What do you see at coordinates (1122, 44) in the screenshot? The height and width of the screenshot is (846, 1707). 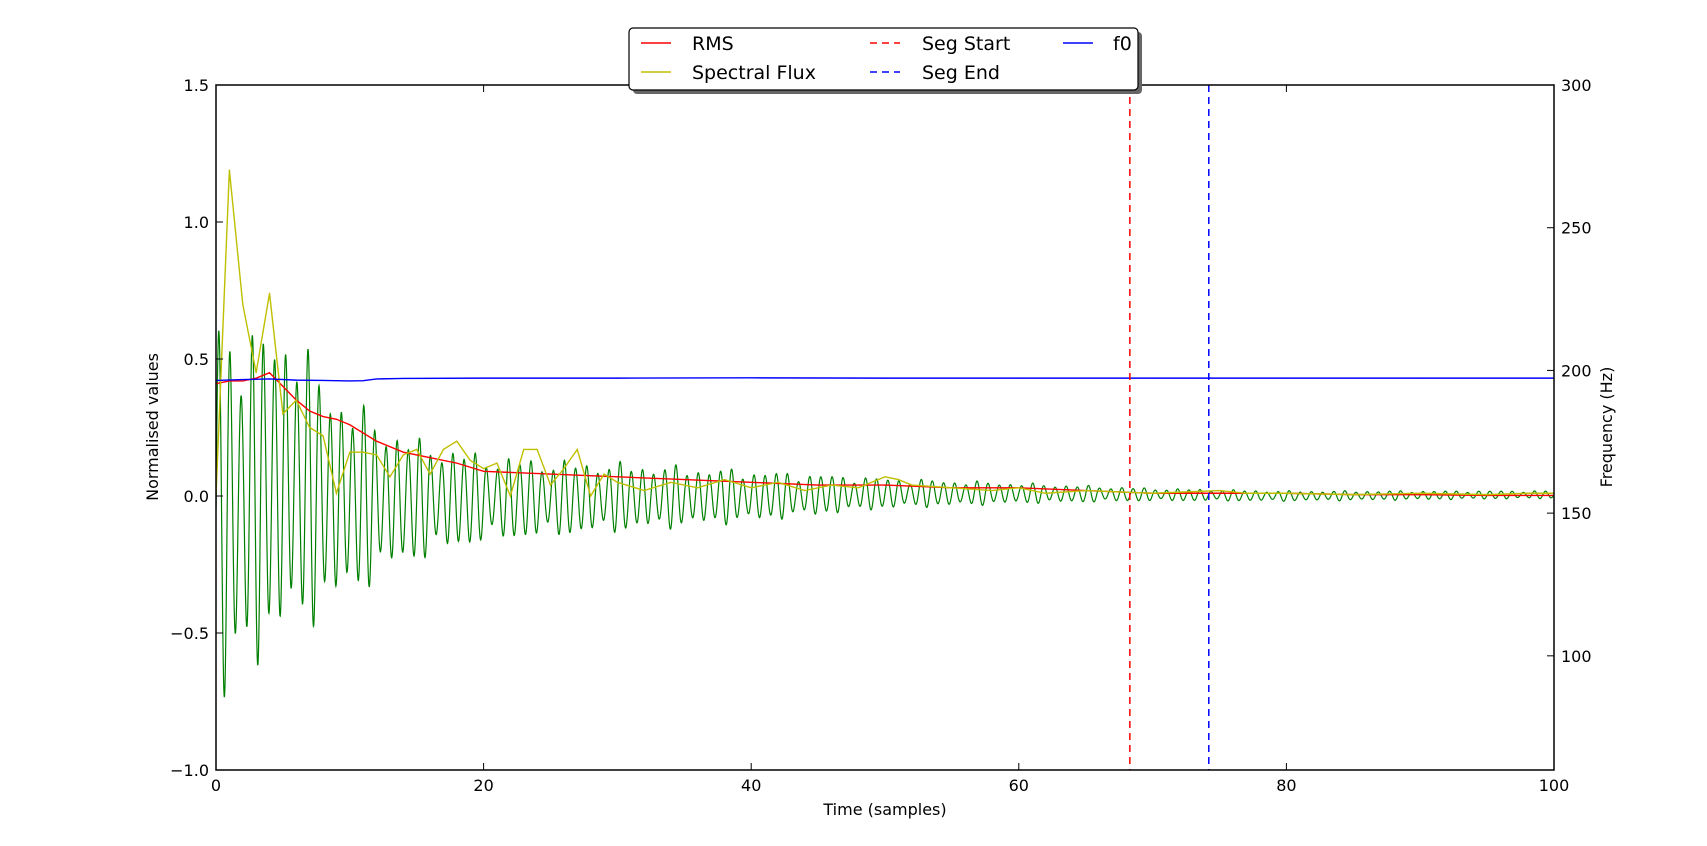 I see `legend-label-f0: f0` at bounding box center [1122, 44].